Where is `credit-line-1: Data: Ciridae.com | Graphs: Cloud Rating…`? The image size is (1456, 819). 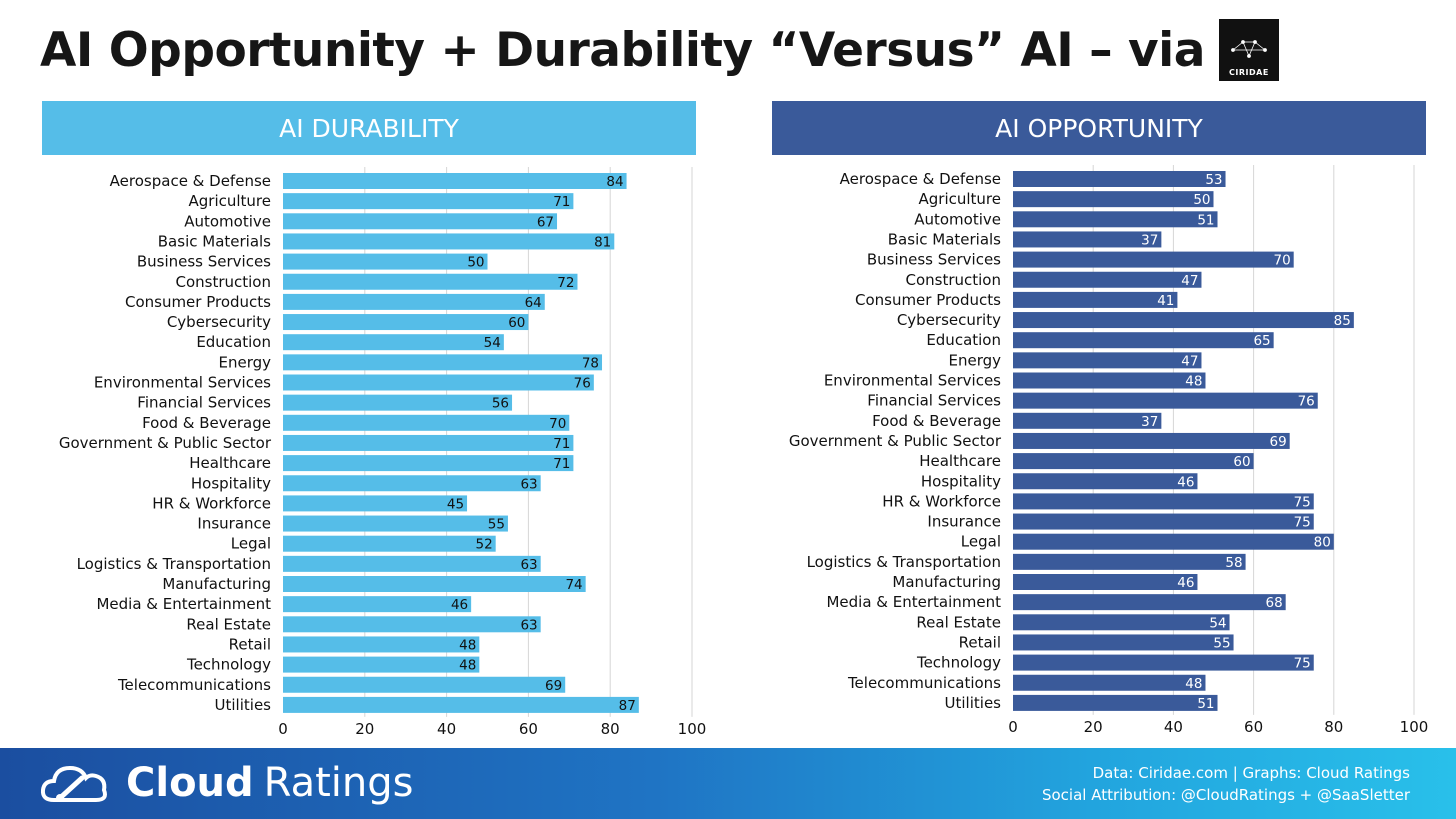 credit-line-1: Data: Ciridae.com | Graphs: Cloud Rating… is located at coordinates (1251, 773).